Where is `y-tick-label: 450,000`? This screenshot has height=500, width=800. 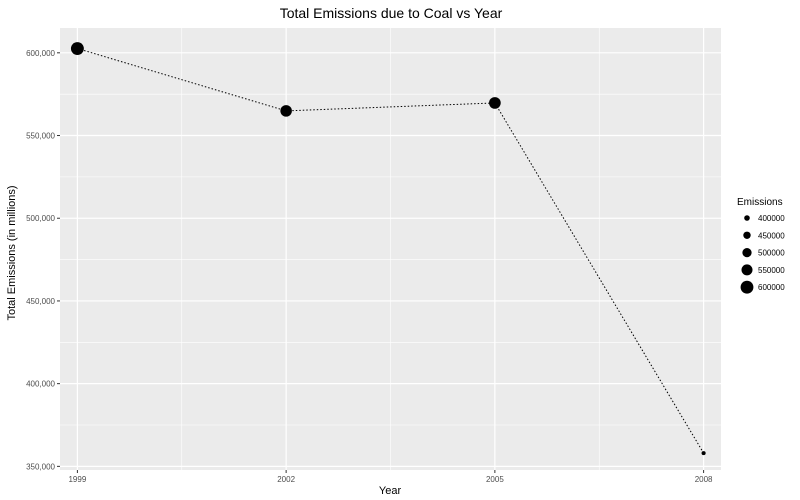 y-tick-label: 450,000 is located at coordinates (40, 301).